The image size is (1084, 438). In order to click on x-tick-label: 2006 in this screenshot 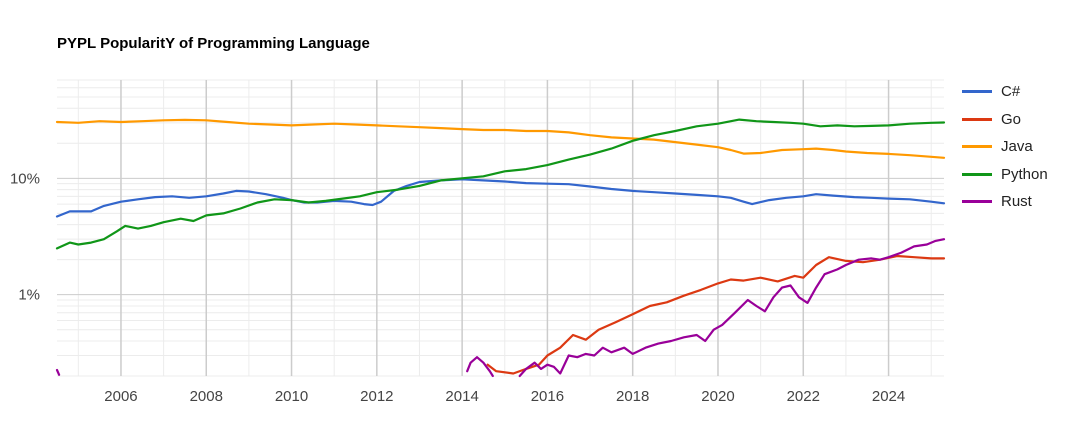, I will do `click(120, 396)`.